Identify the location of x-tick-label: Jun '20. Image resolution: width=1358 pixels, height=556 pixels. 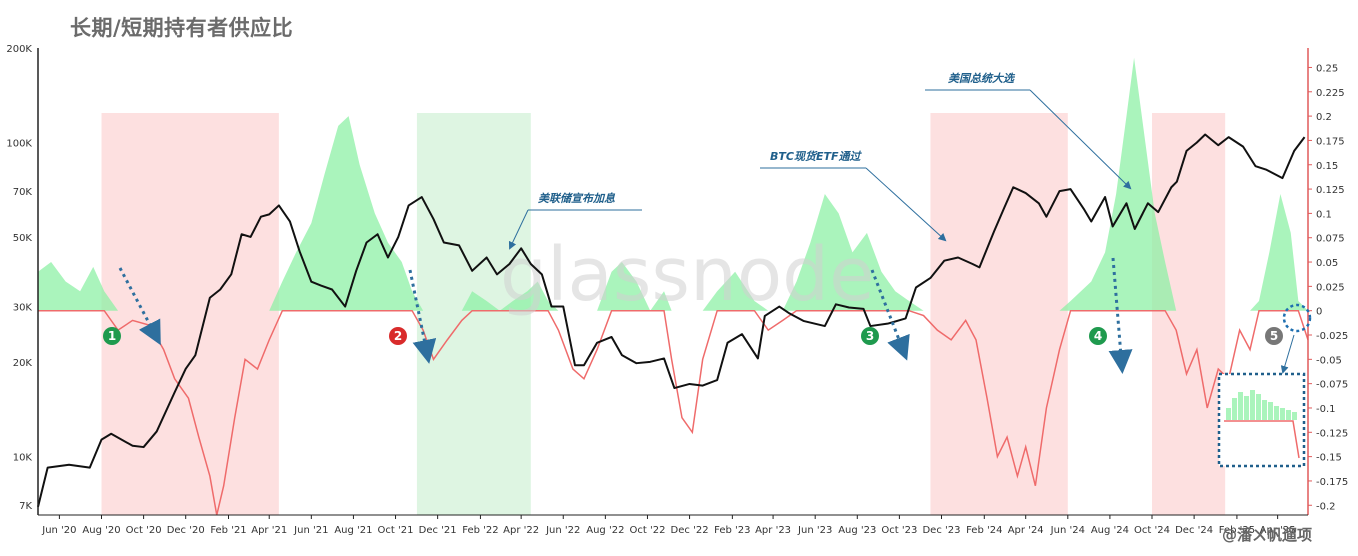
(58, 530).